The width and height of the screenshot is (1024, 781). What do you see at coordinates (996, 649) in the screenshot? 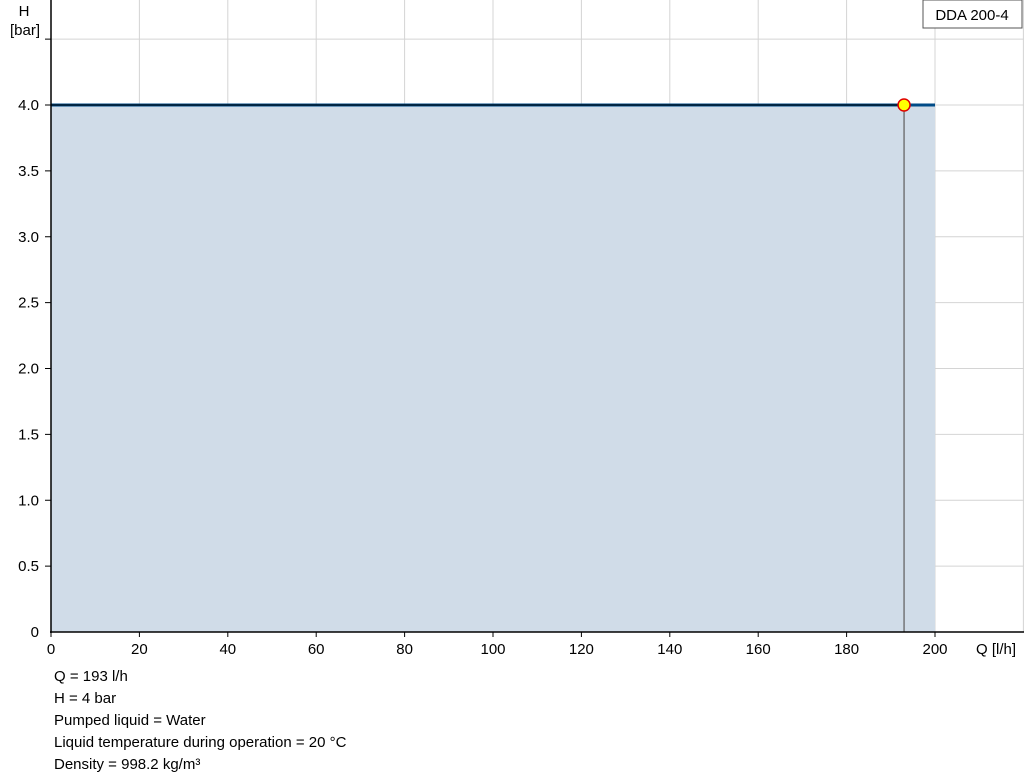
I see `x-axis-label: Q [l/h]` at bounding box center [996, 649].